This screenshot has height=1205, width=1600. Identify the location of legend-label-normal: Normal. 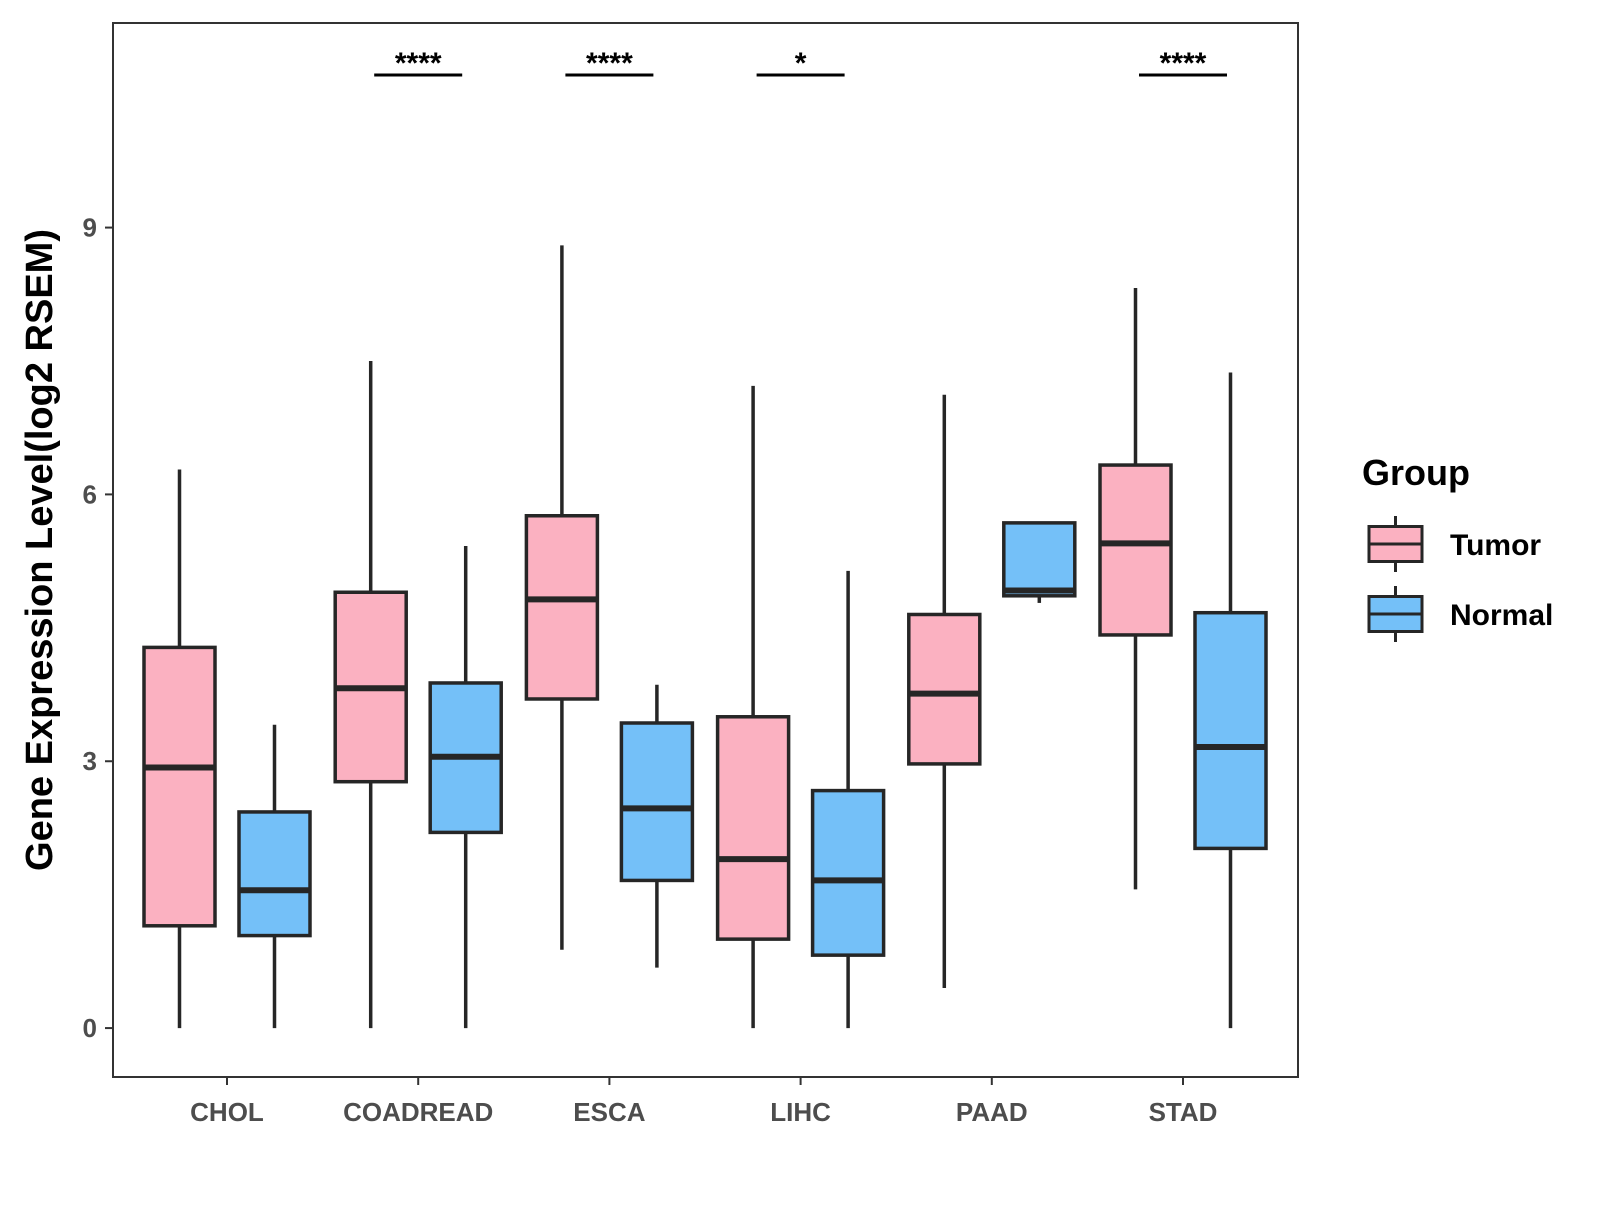
(1501, 615).